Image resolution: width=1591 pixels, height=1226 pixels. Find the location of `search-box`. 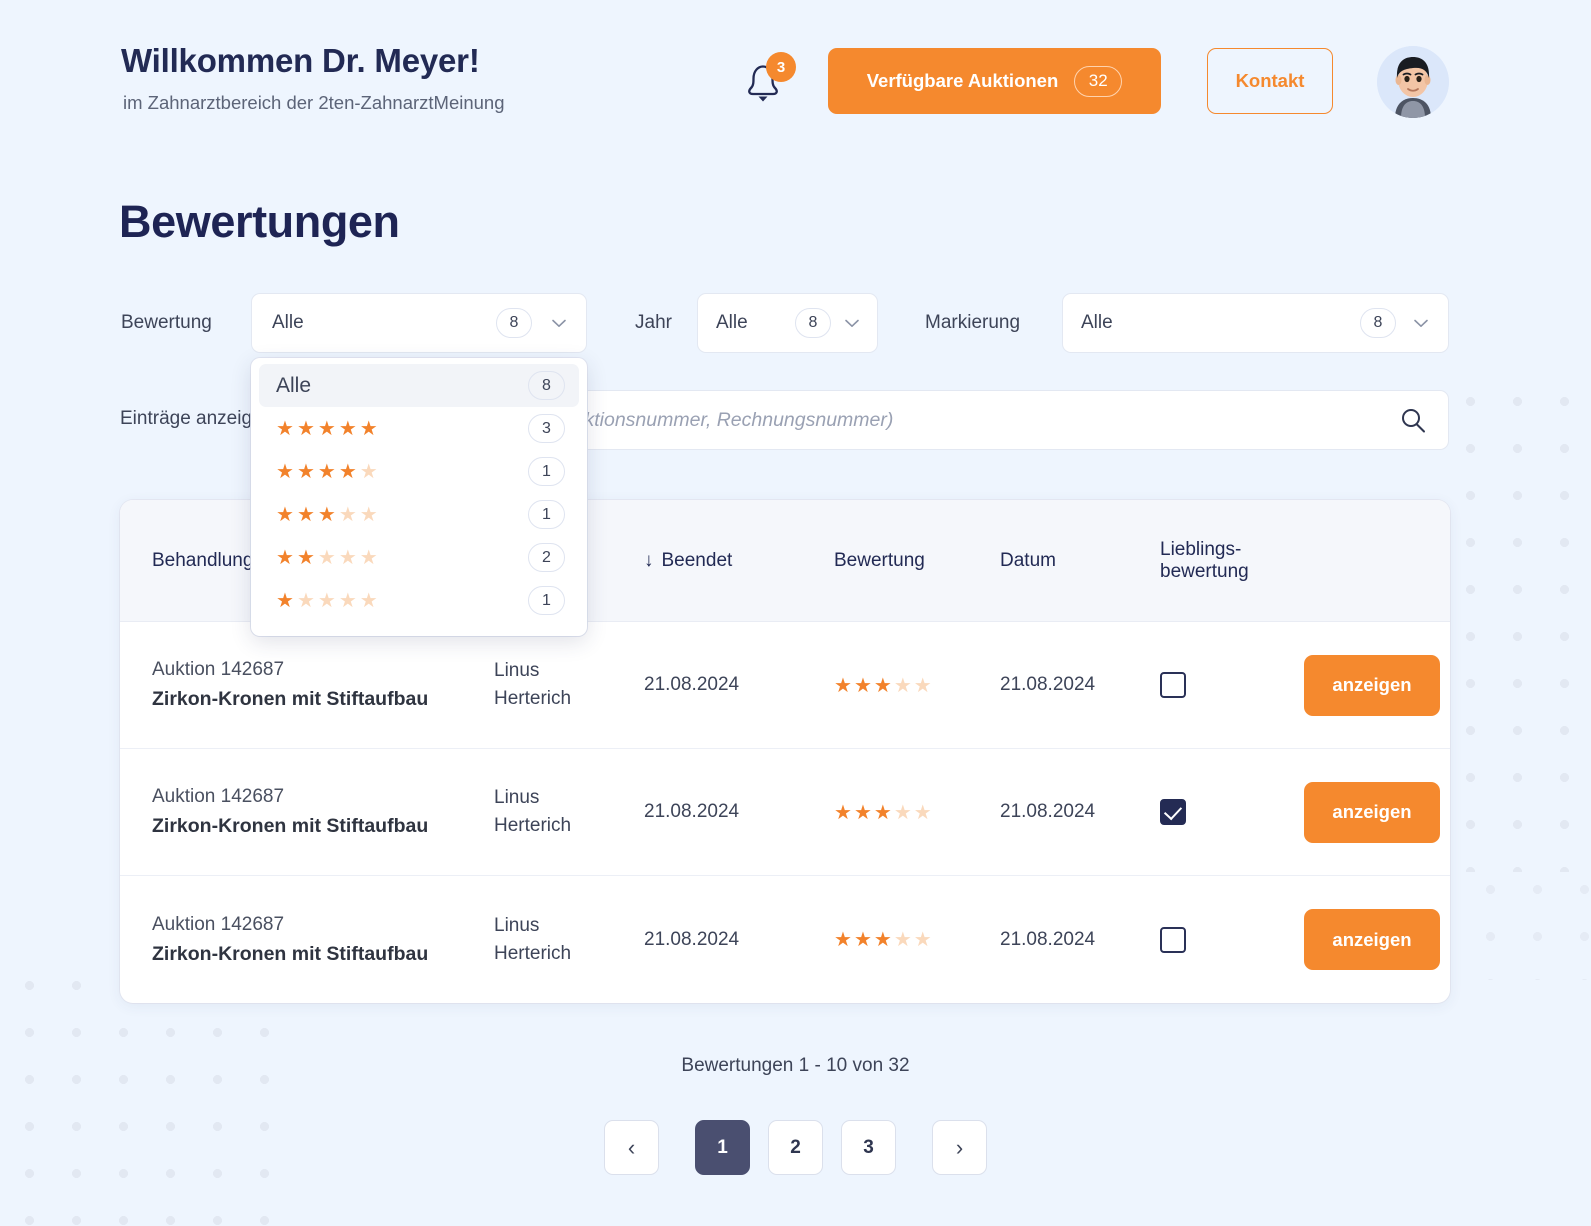

search-box is located at coordinates (939, 420).